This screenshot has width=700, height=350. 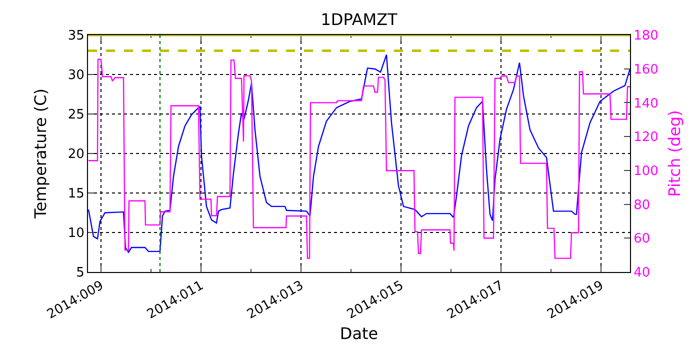 I want to click on y2-tick-label: 60, so click(x=642, y=239).